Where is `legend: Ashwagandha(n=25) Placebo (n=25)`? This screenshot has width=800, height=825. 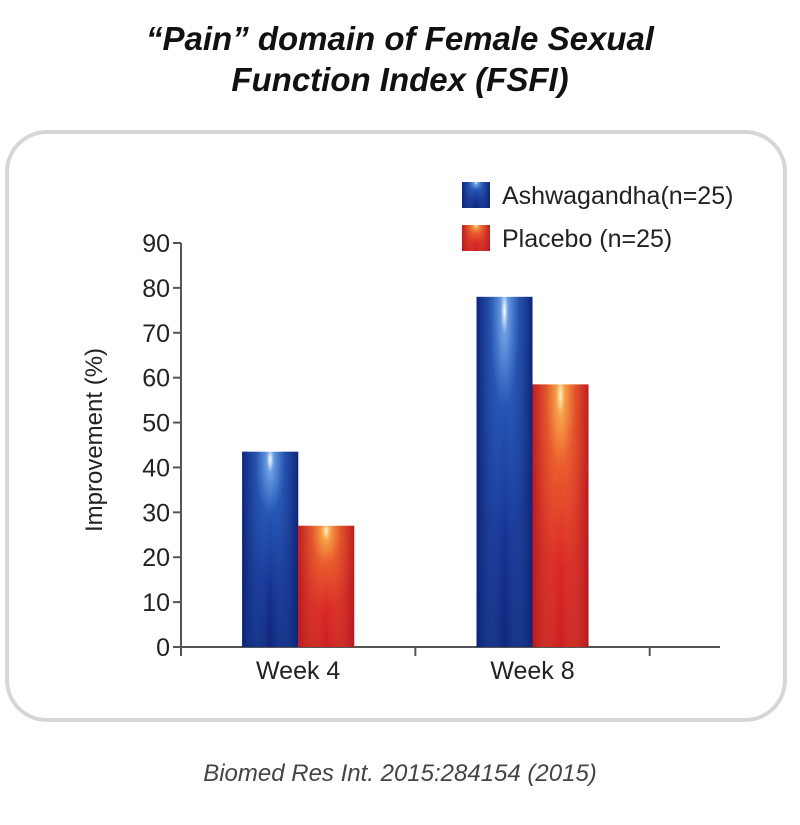
legend: Ashwagandha(n=25) Placebo (n=25) is located at coordinates (597, 217).